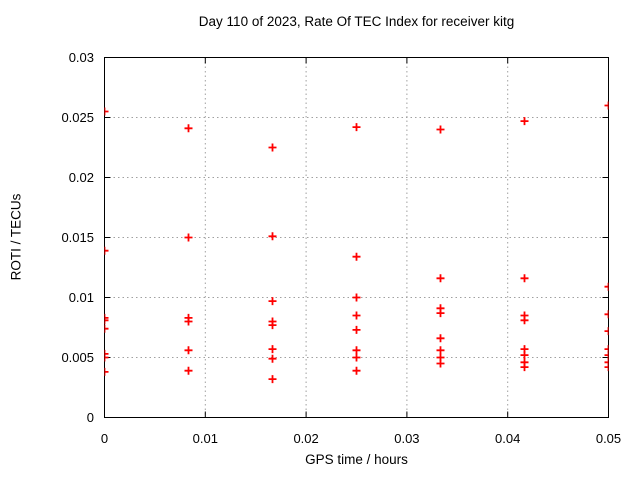  I want to click on x-axis-title: GPS time / hours, so click(356, 459).